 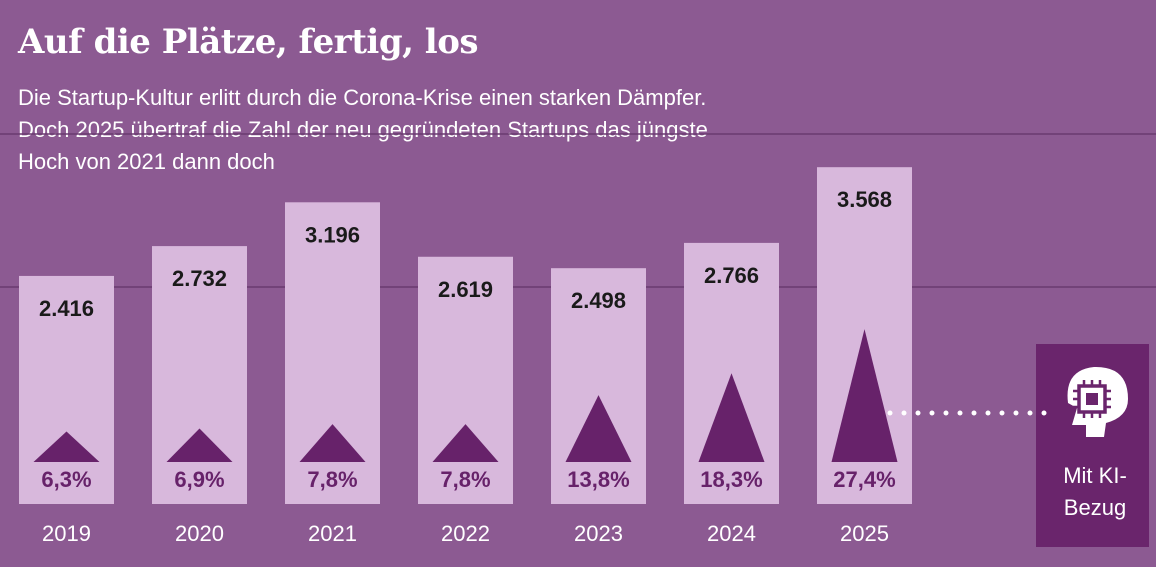 I want to click on ai-share-triangle-2023, so click(x=598, y=428).